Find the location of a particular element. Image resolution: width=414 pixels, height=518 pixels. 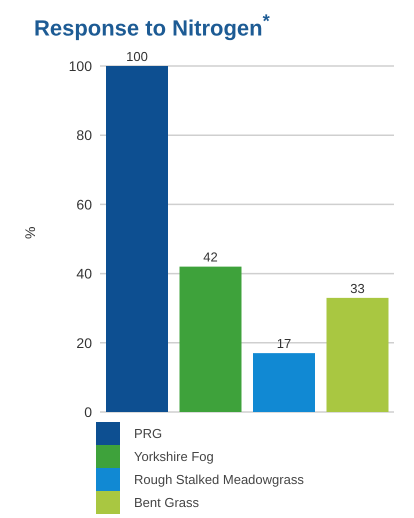

chart-title: Response to Nitrogen$^{*}$ is located at coordinates (152, 26).